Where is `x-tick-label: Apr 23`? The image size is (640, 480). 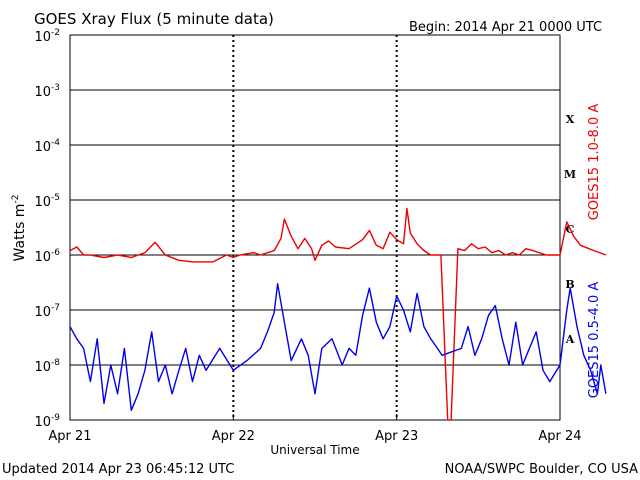
x-tick-label: Apr 23 is located at coordinates (396, 436).